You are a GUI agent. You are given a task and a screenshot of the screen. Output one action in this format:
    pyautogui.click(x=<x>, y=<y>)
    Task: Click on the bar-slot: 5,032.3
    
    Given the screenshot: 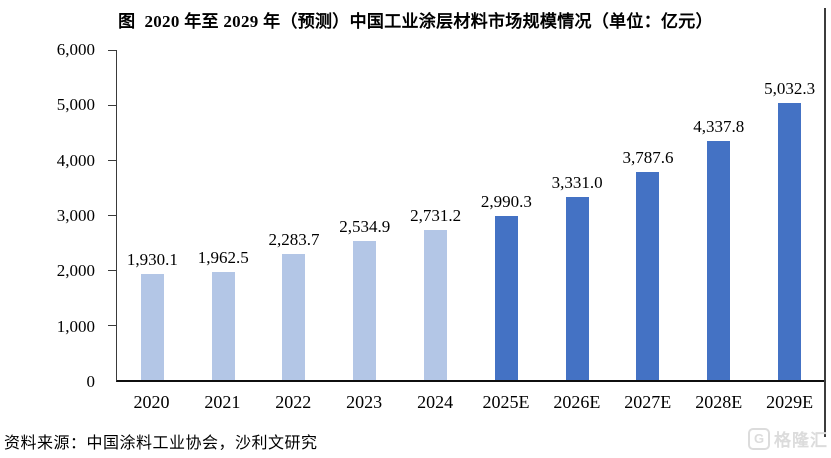 What is the action you would take?
    pyautogui.click(x=789, y=215)
    